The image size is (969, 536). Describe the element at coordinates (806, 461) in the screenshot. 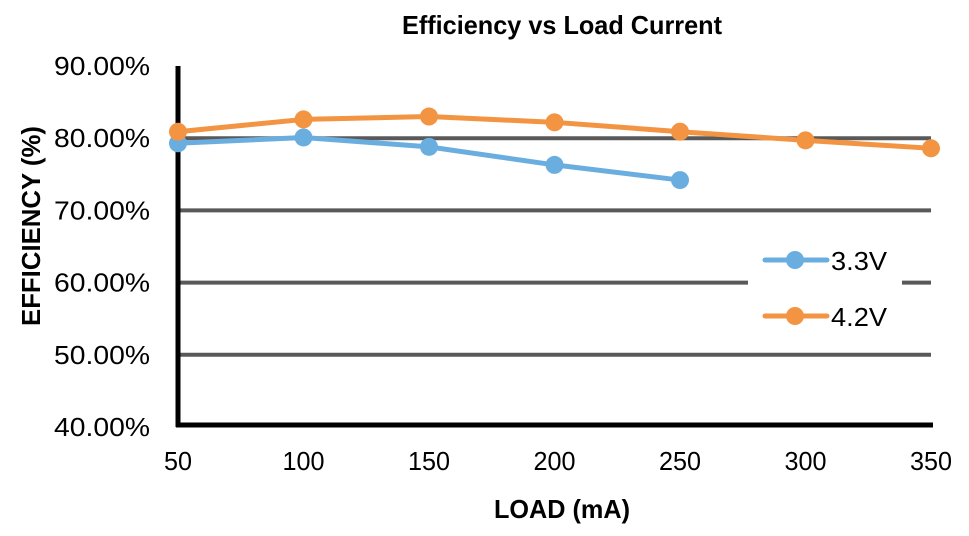

I see `x-tick-label: 300` at that location.